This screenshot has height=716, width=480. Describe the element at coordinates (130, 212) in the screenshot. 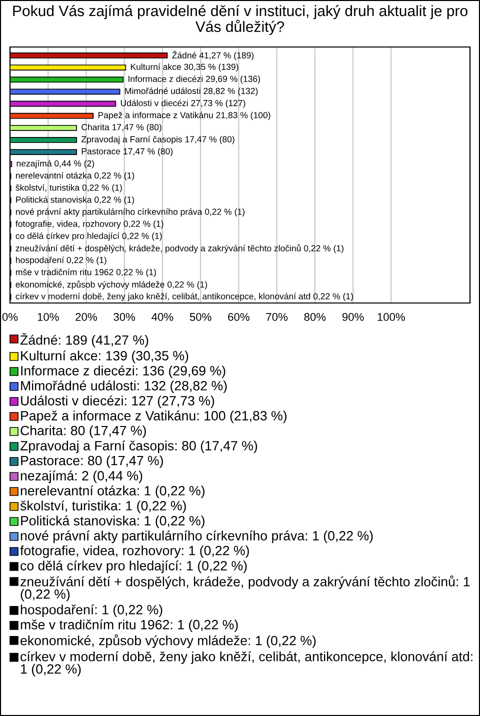

I see `category-label: nové právní akty partikulárního církevního práva 0,22 % (1)` at that location.